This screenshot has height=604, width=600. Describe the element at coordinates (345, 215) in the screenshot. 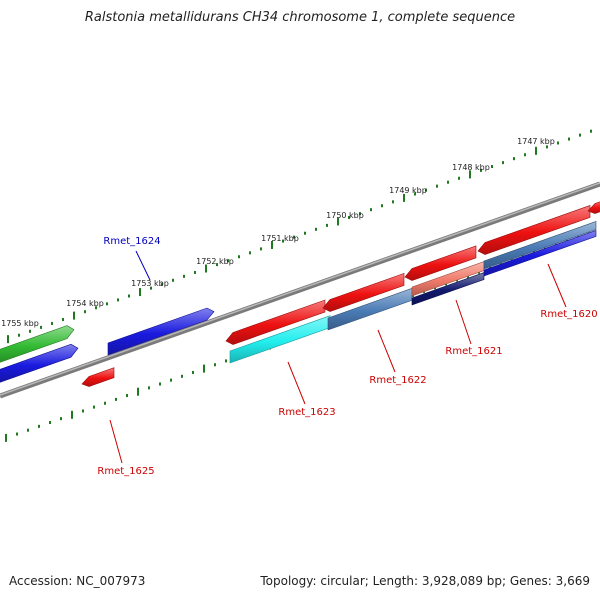

I see `tick-label: 1750 kbp` at that location.